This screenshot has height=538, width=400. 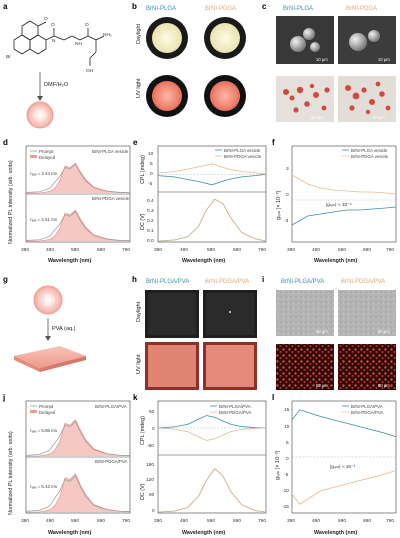 I want to click on atom-nh: NH, so click(x=78, y=44).